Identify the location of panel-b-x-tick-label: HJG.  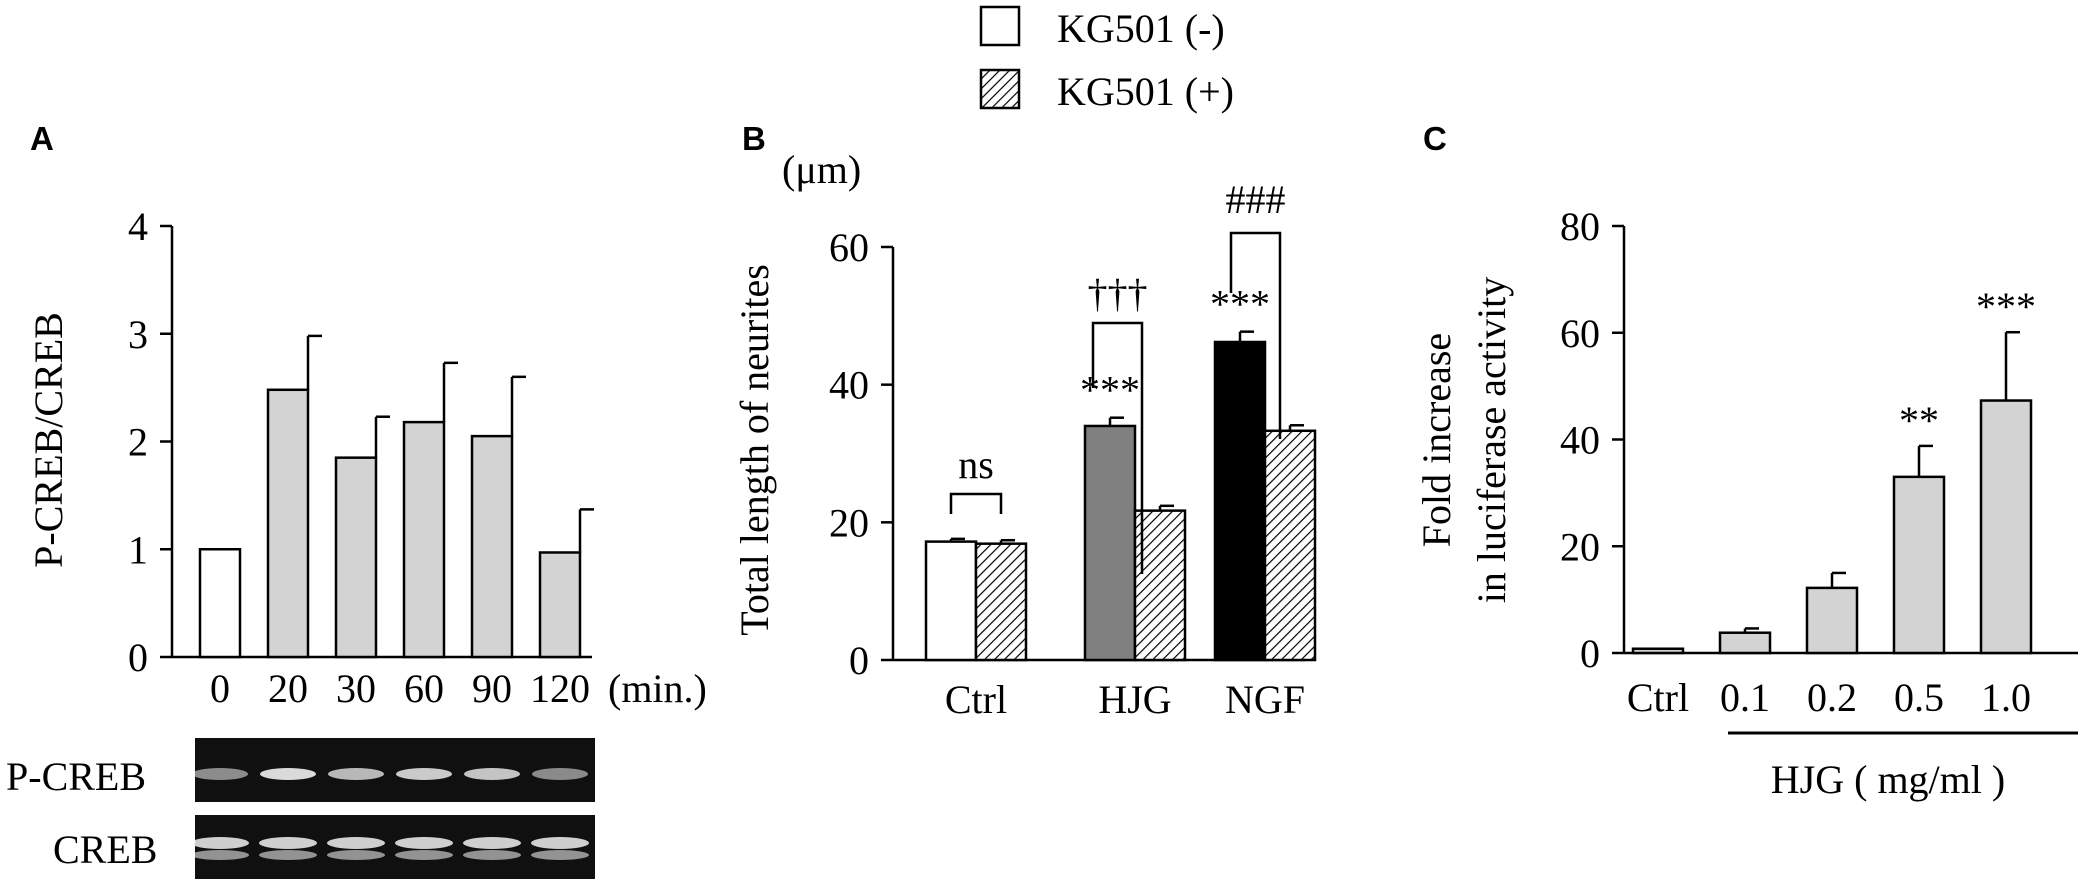
(1134, 699).